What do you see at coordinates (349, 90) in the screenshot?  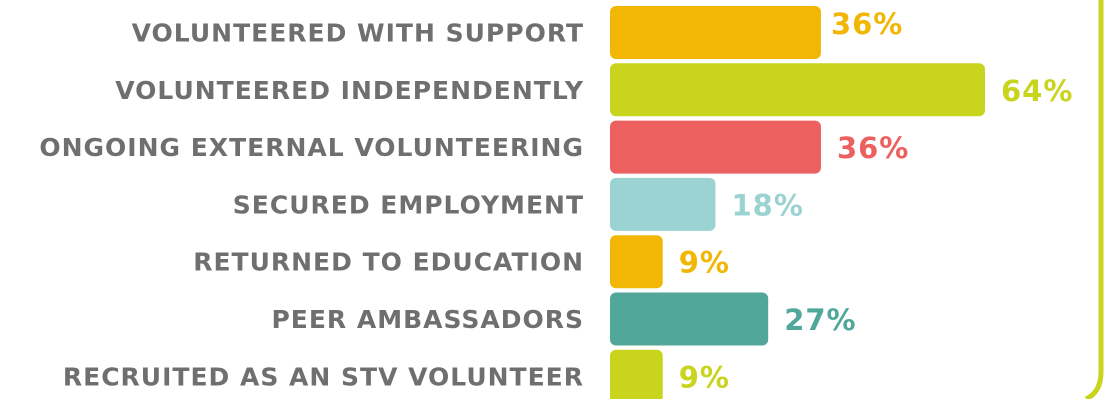 I see `category-label: VOLUNTEERED INDEPENDENTLY` at bounding box center [349, 90].